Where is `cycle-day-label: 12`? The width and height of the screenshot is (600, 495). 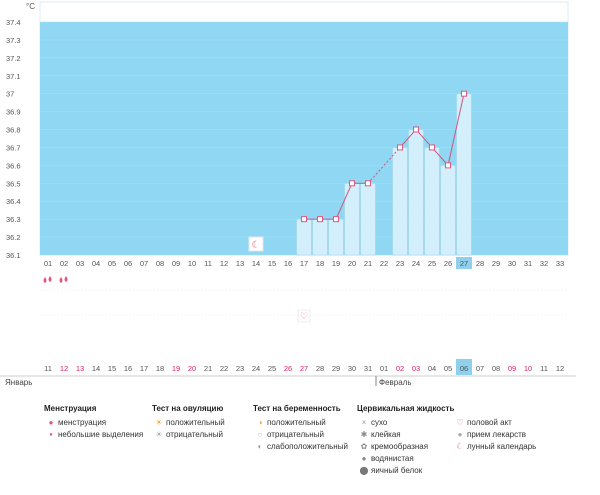
cycle-day-label: 12 is located at coordinates (224, 263).